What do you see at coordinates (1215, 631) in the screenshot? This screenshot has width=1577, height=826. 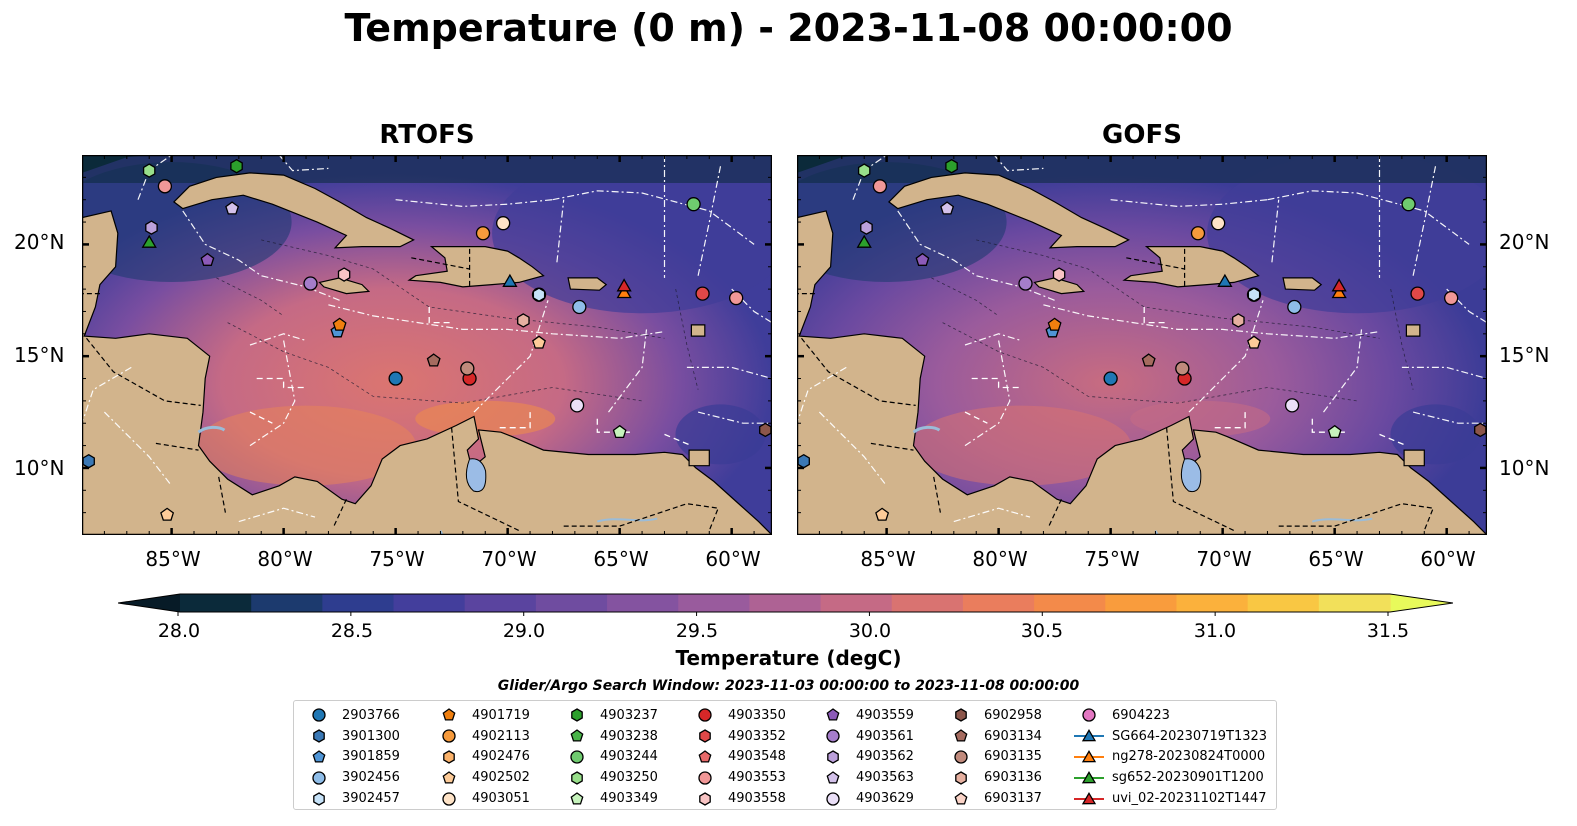 I see `cbar-tick-31-0: 31.0` at bounding box center [1215, 631].